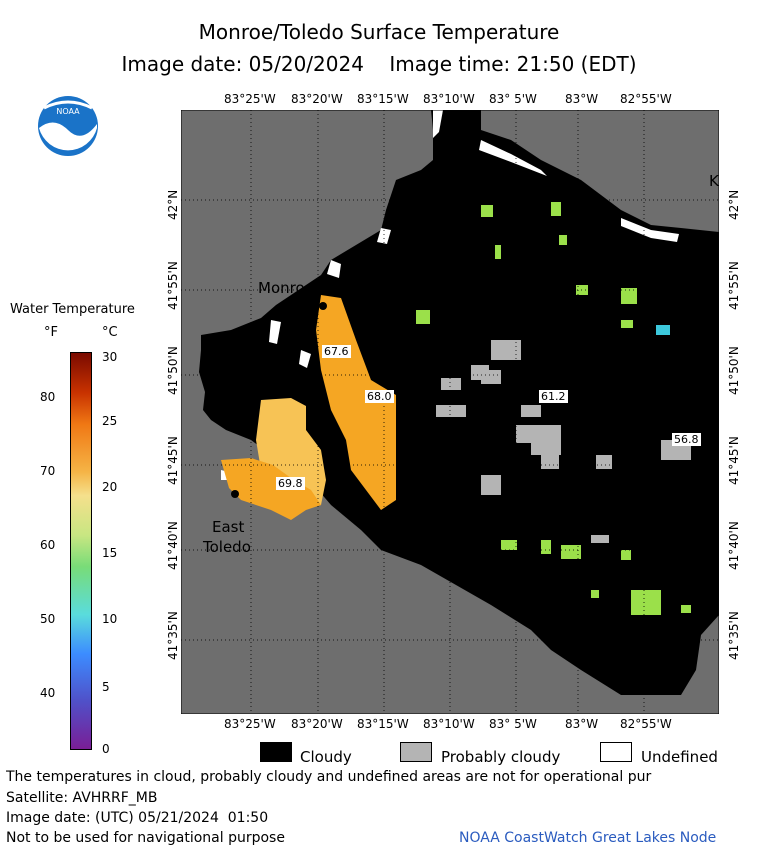 The height and width of the screenshot is (854, 758). I want to click on celsius-tick: 25, so click(110, 421).